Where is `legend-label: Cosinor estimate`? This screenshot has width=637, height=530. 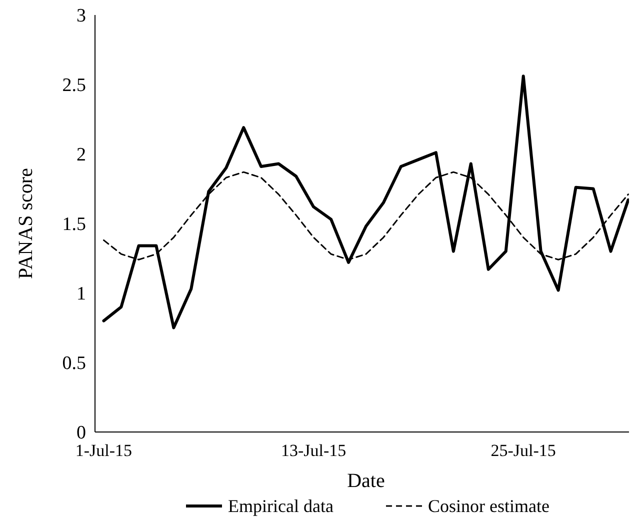 legend-label: Cosinor estimate is located at coordinates (489, 506).